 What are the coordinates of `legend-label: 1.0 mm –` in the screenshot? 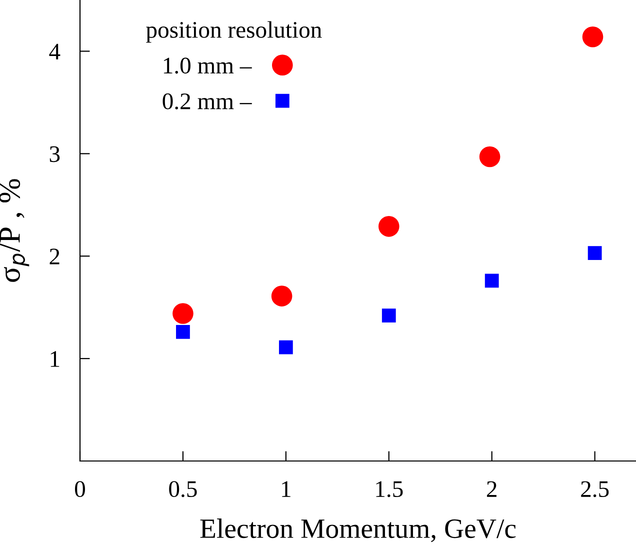 It's located at (208, 66).